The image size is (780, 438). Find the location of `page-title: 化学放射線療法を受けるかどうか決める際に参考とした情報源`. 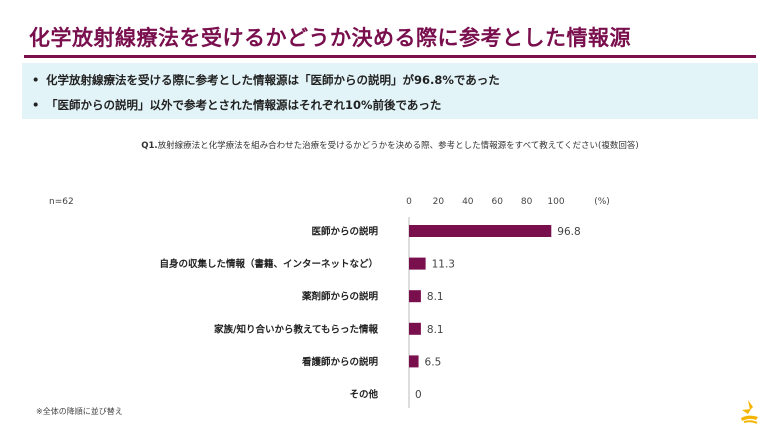

page-title: 化学放射線療法を受けるかどうか決める際に参考とした情報源 is located at coordinates (330, 38).